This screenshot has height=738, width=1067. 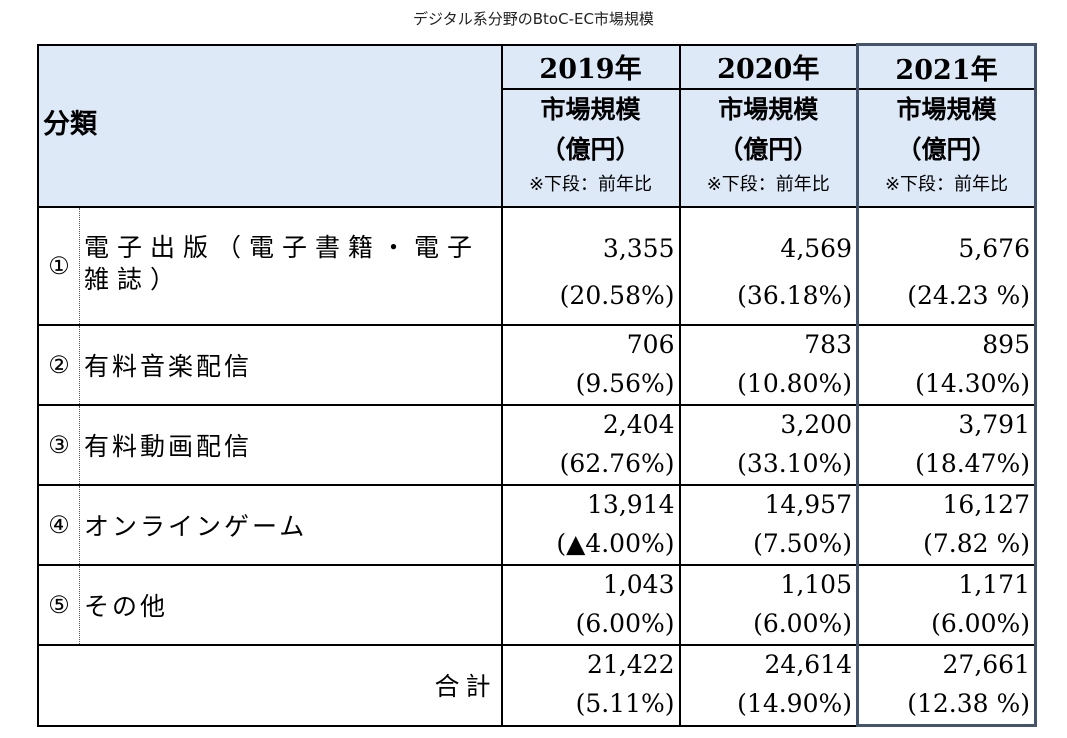 What do you see at coordinates (590, 148) in the screenshot?
I see `unit-header-2019: 市場規模 （億円） ※下段：前年比` at bounding box center [590, 148].